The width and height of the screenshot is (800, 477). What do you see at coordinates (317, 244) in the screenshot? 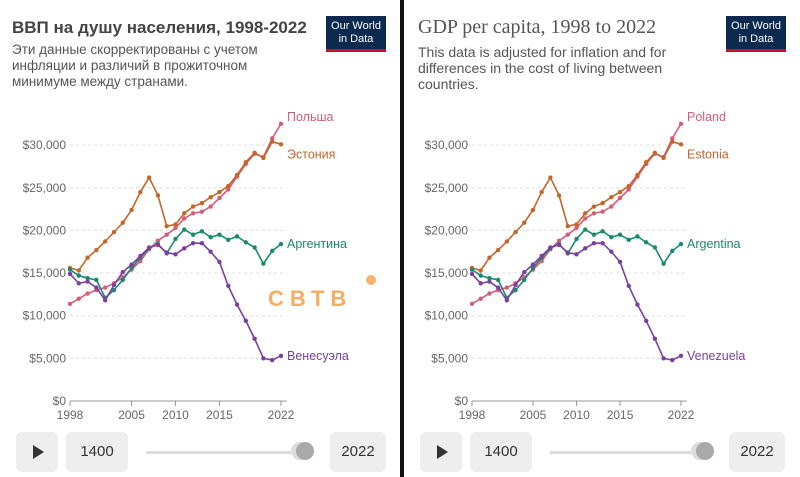
I see `series-label-argentina: Аргентина` at bounding box center [317, 244].